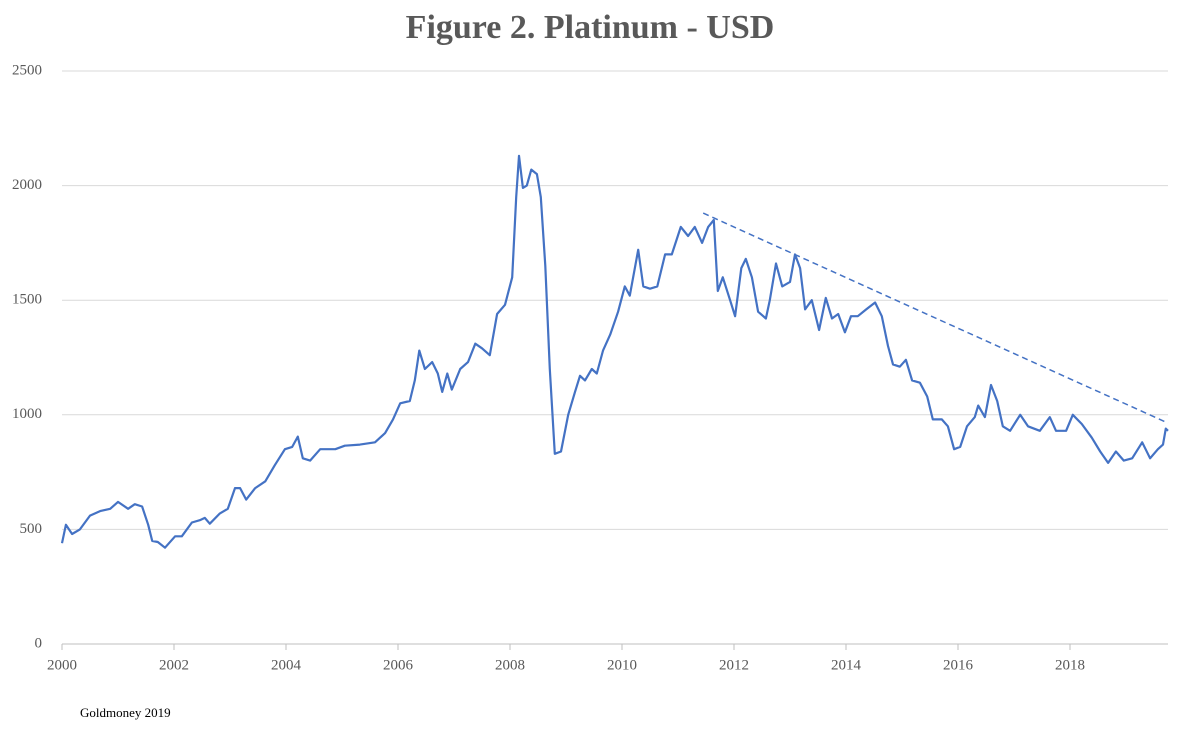  I want to click on y-tick-label: 1500, so click(27, 300).